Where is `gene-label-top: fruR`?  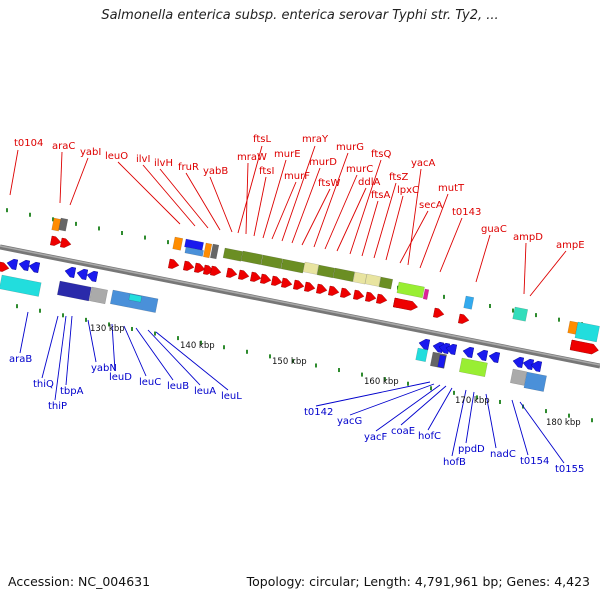 gene-label-top: fruR is located at coordinates (188, 167).